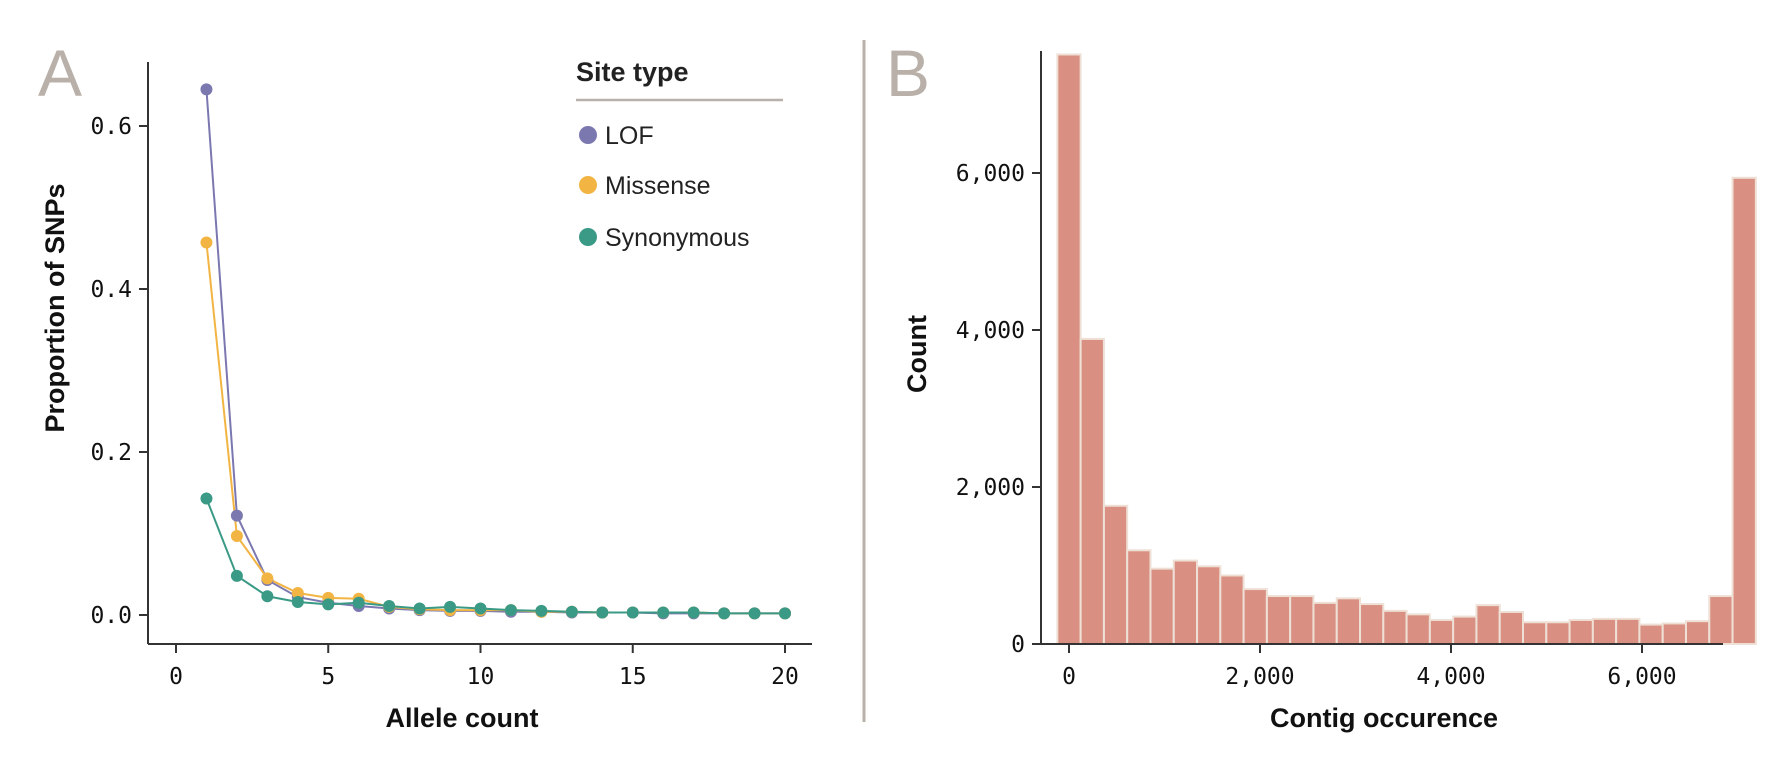  Describe the element at coordinates (111, 616) in the screenshot. I see `y-tick-label: 0.0` at that location.